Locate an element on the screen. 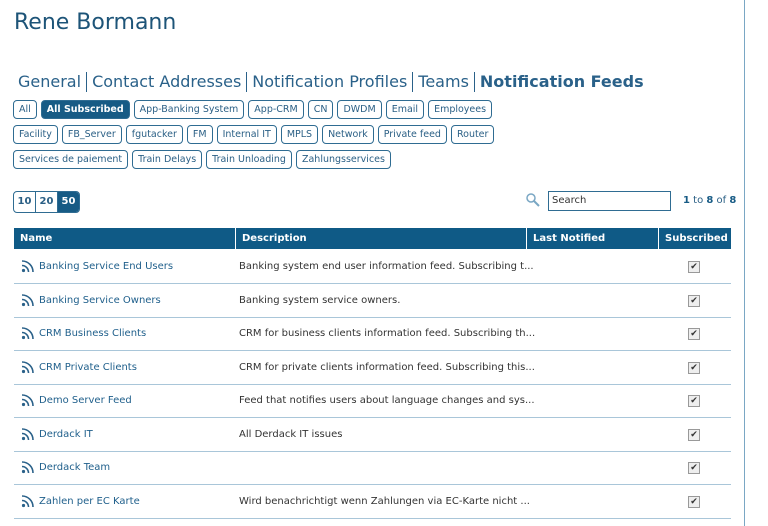 The height and width of the screenshot is (526, 768). search-input: Search is located at coordinates (609, 201).